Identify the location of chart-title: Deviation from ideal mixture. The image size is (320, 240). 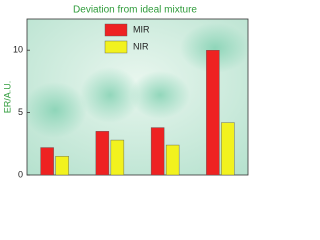
(135, 10).